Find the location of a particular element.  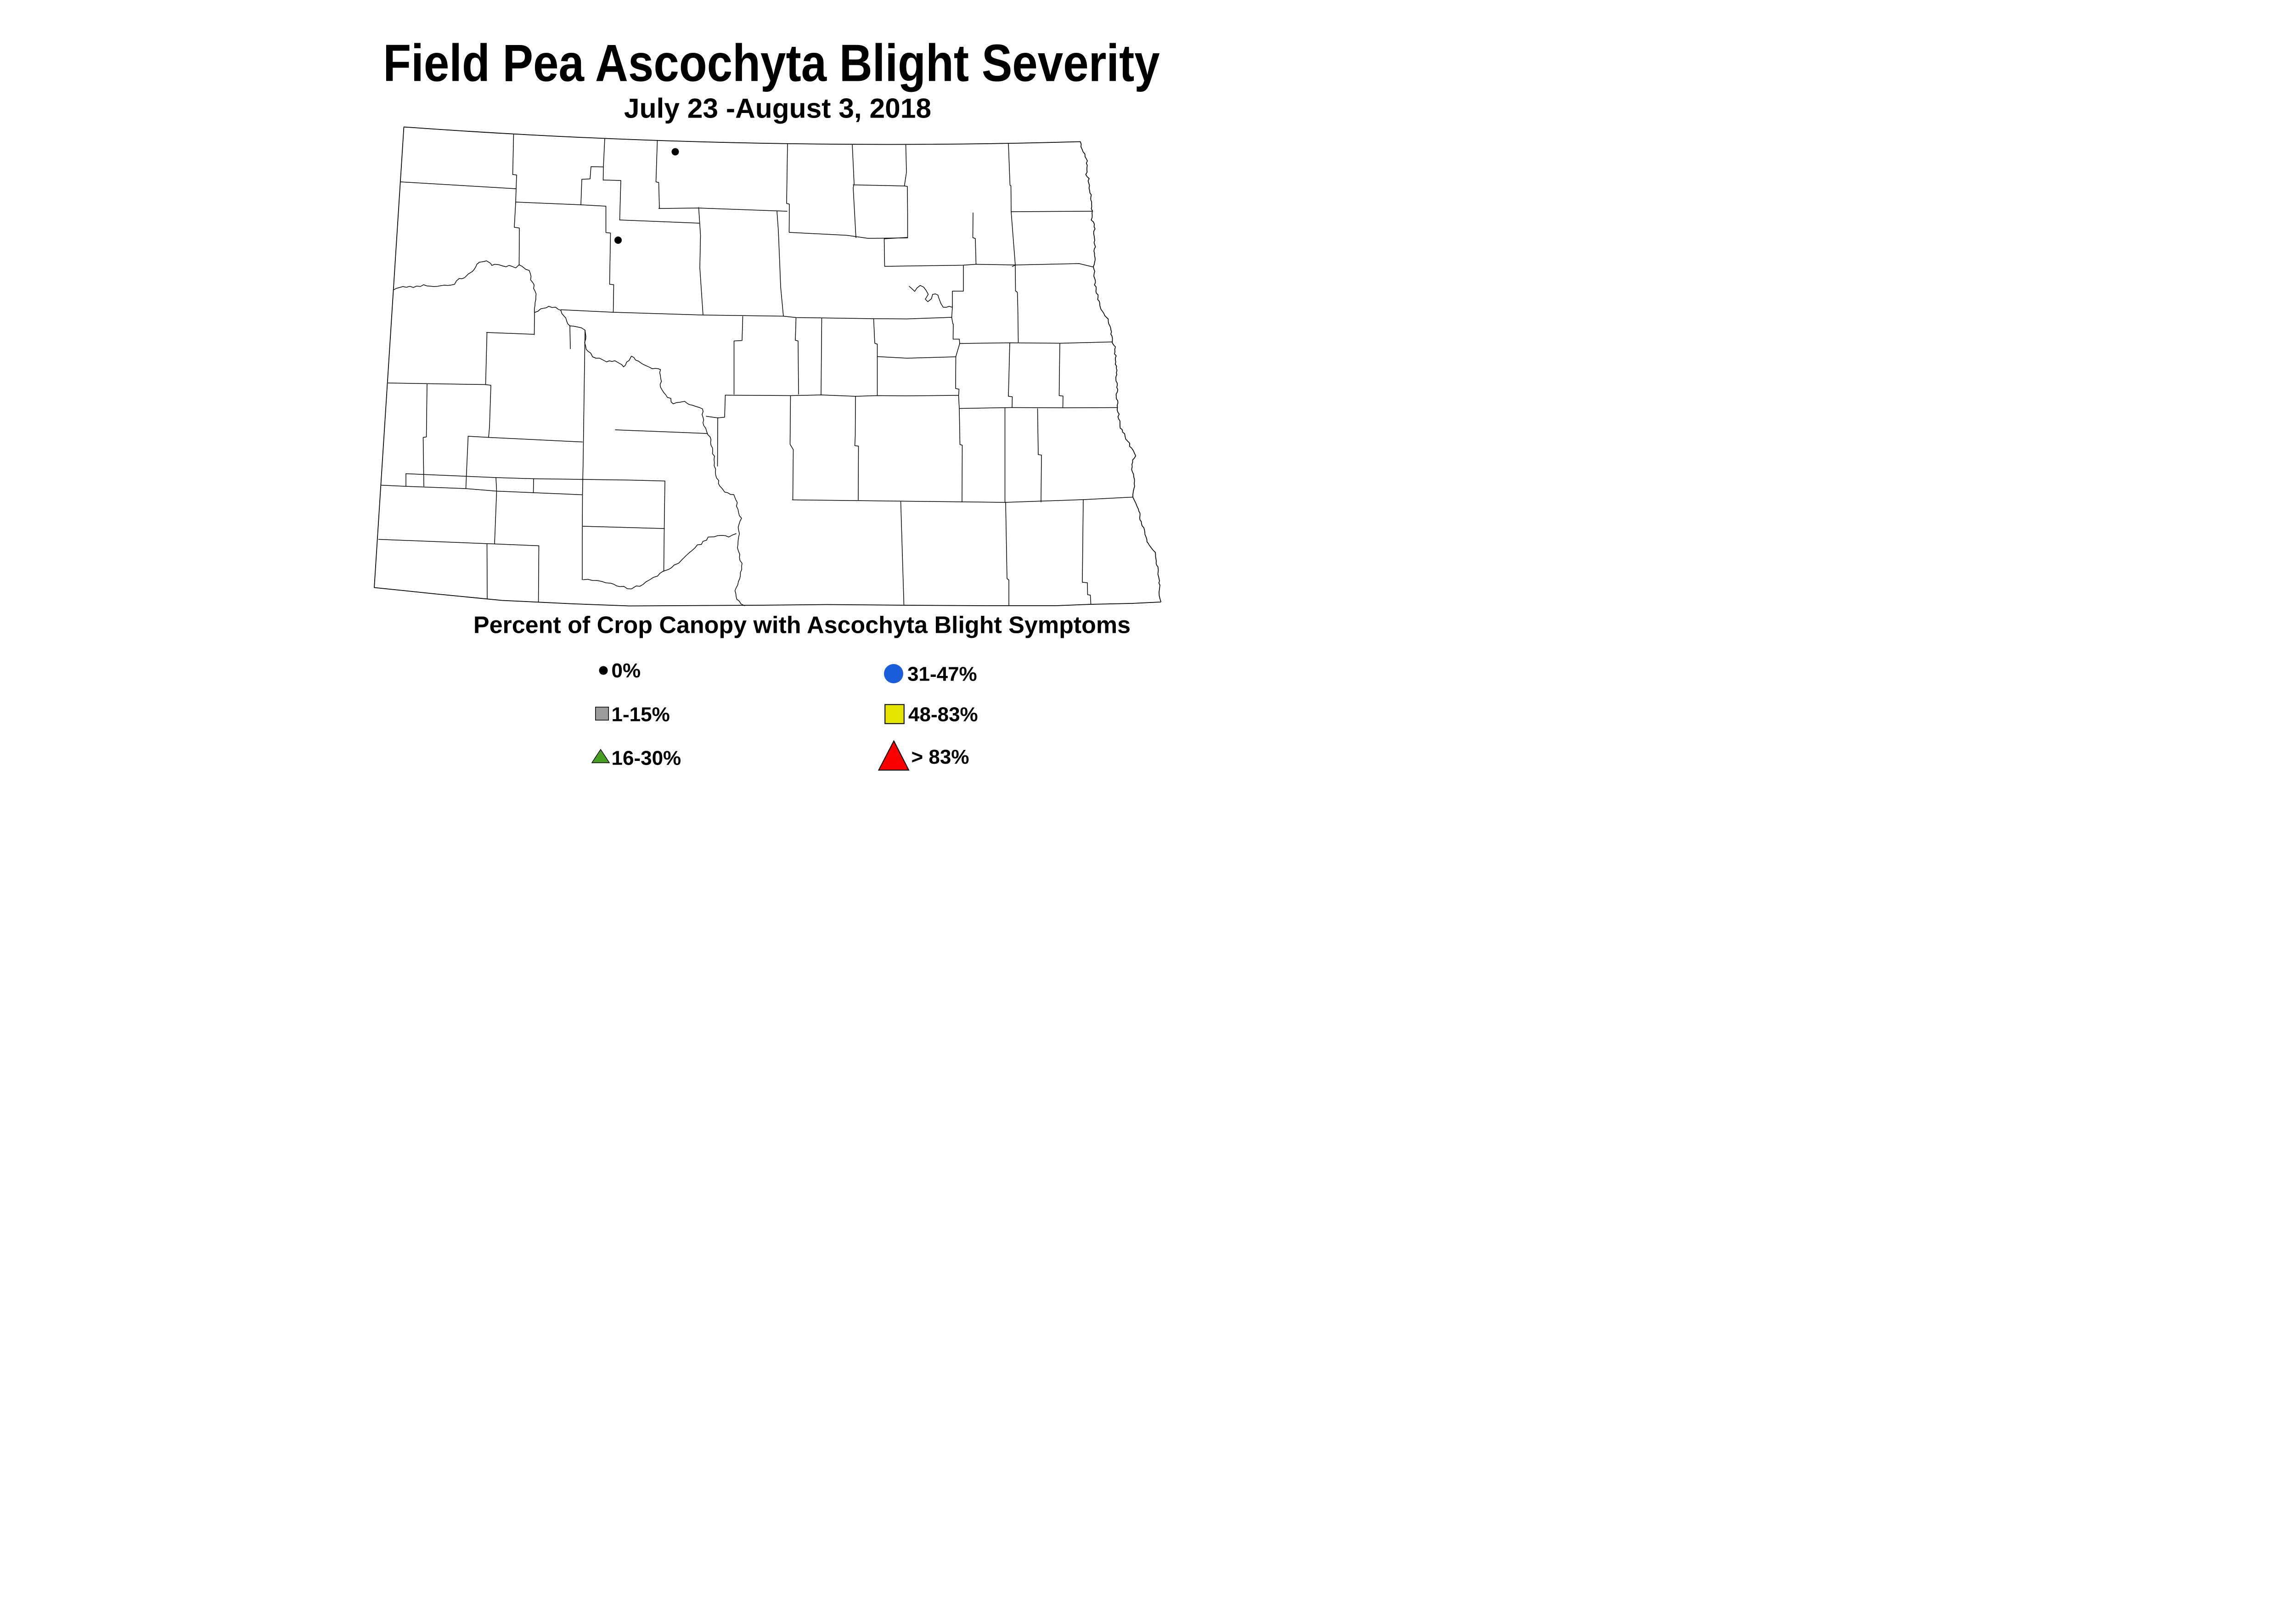

svg-text: 1-15% is located at coordinates (641, 715).